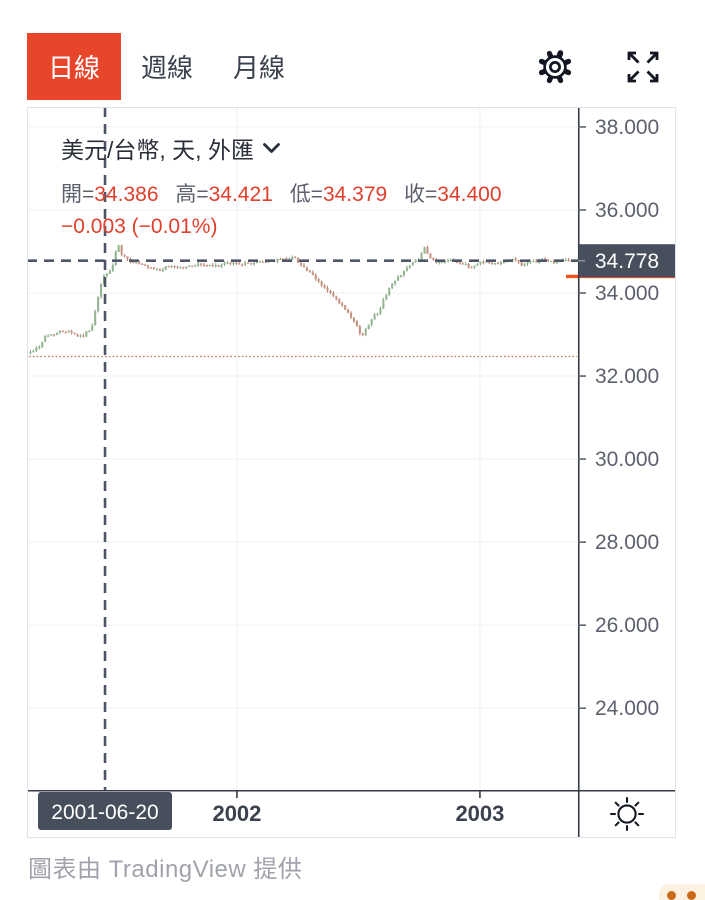 This screenshot has height=900, width=705. I want to click on crosshair-date-badge, so click(105, 811).